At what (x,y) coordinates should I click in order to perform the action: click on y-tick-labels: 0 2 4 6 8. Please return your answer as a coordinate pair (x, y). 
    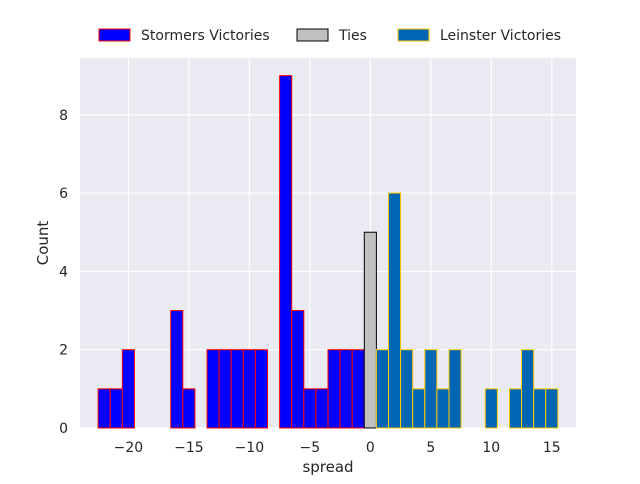
    Looking at the image, I should click on (63, 272).